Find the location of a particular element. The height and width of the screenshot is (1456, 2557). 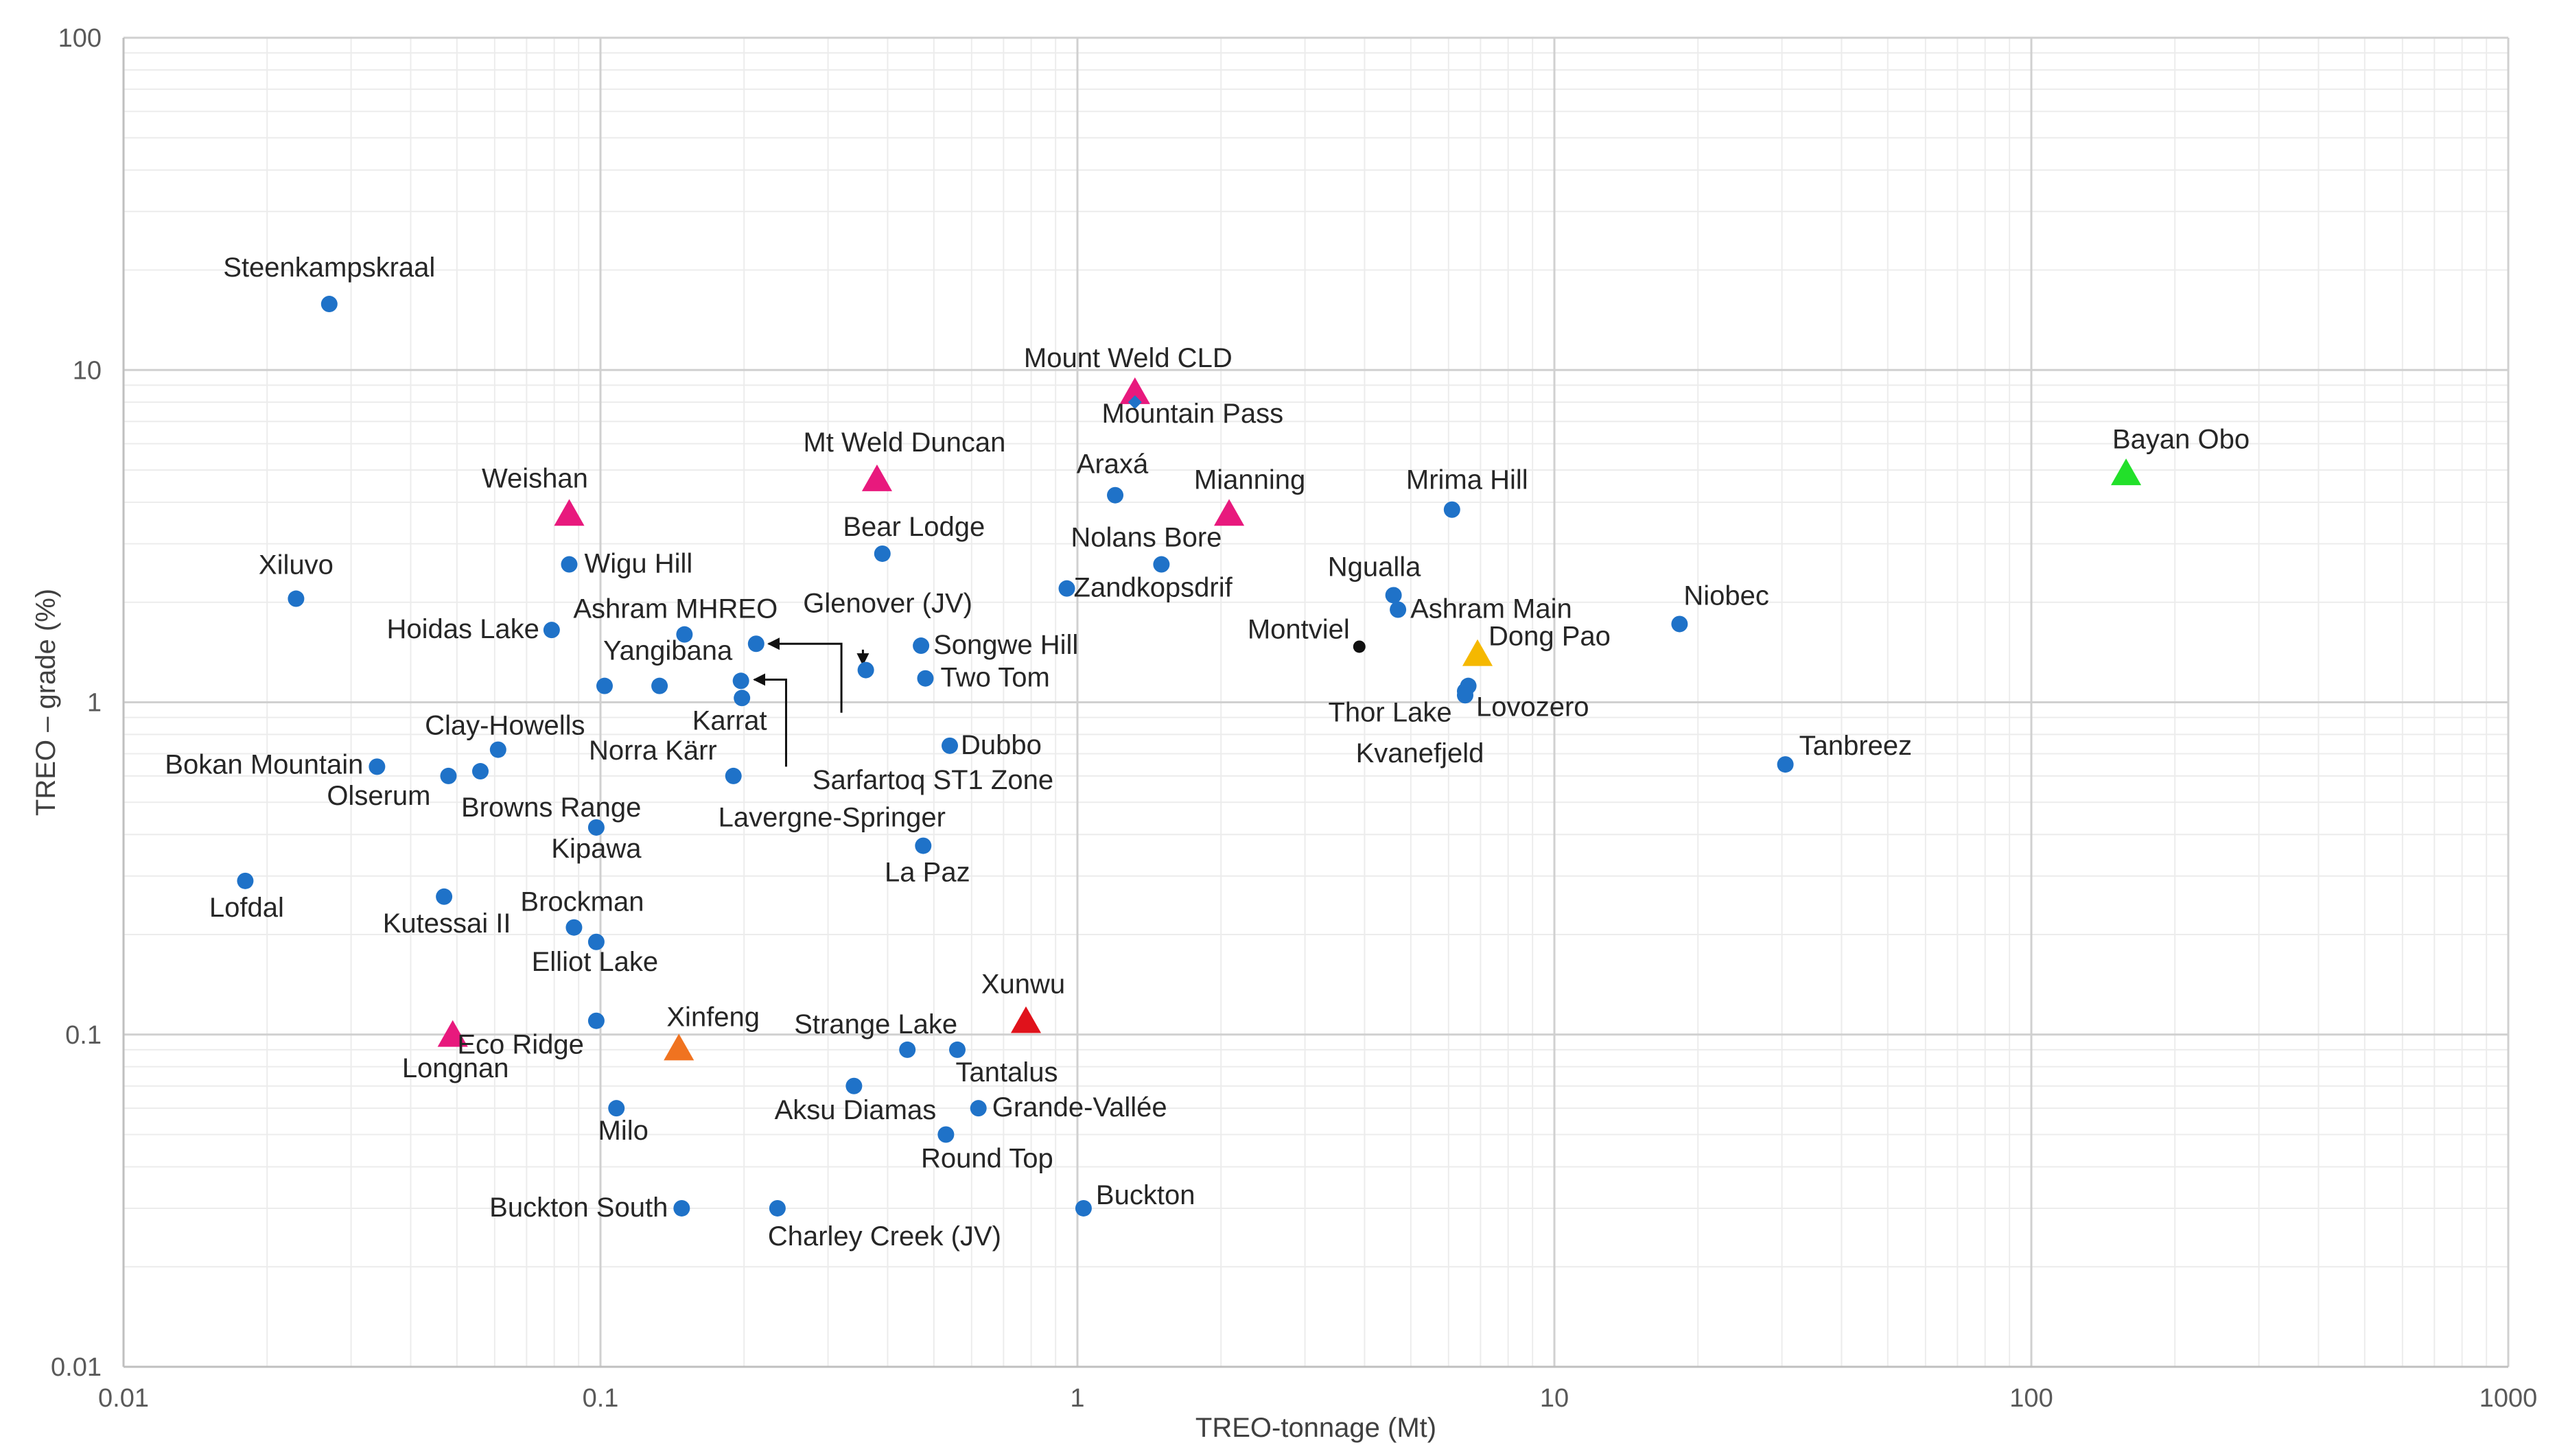

point-bear-lodge is located at coordinates (883, 553).